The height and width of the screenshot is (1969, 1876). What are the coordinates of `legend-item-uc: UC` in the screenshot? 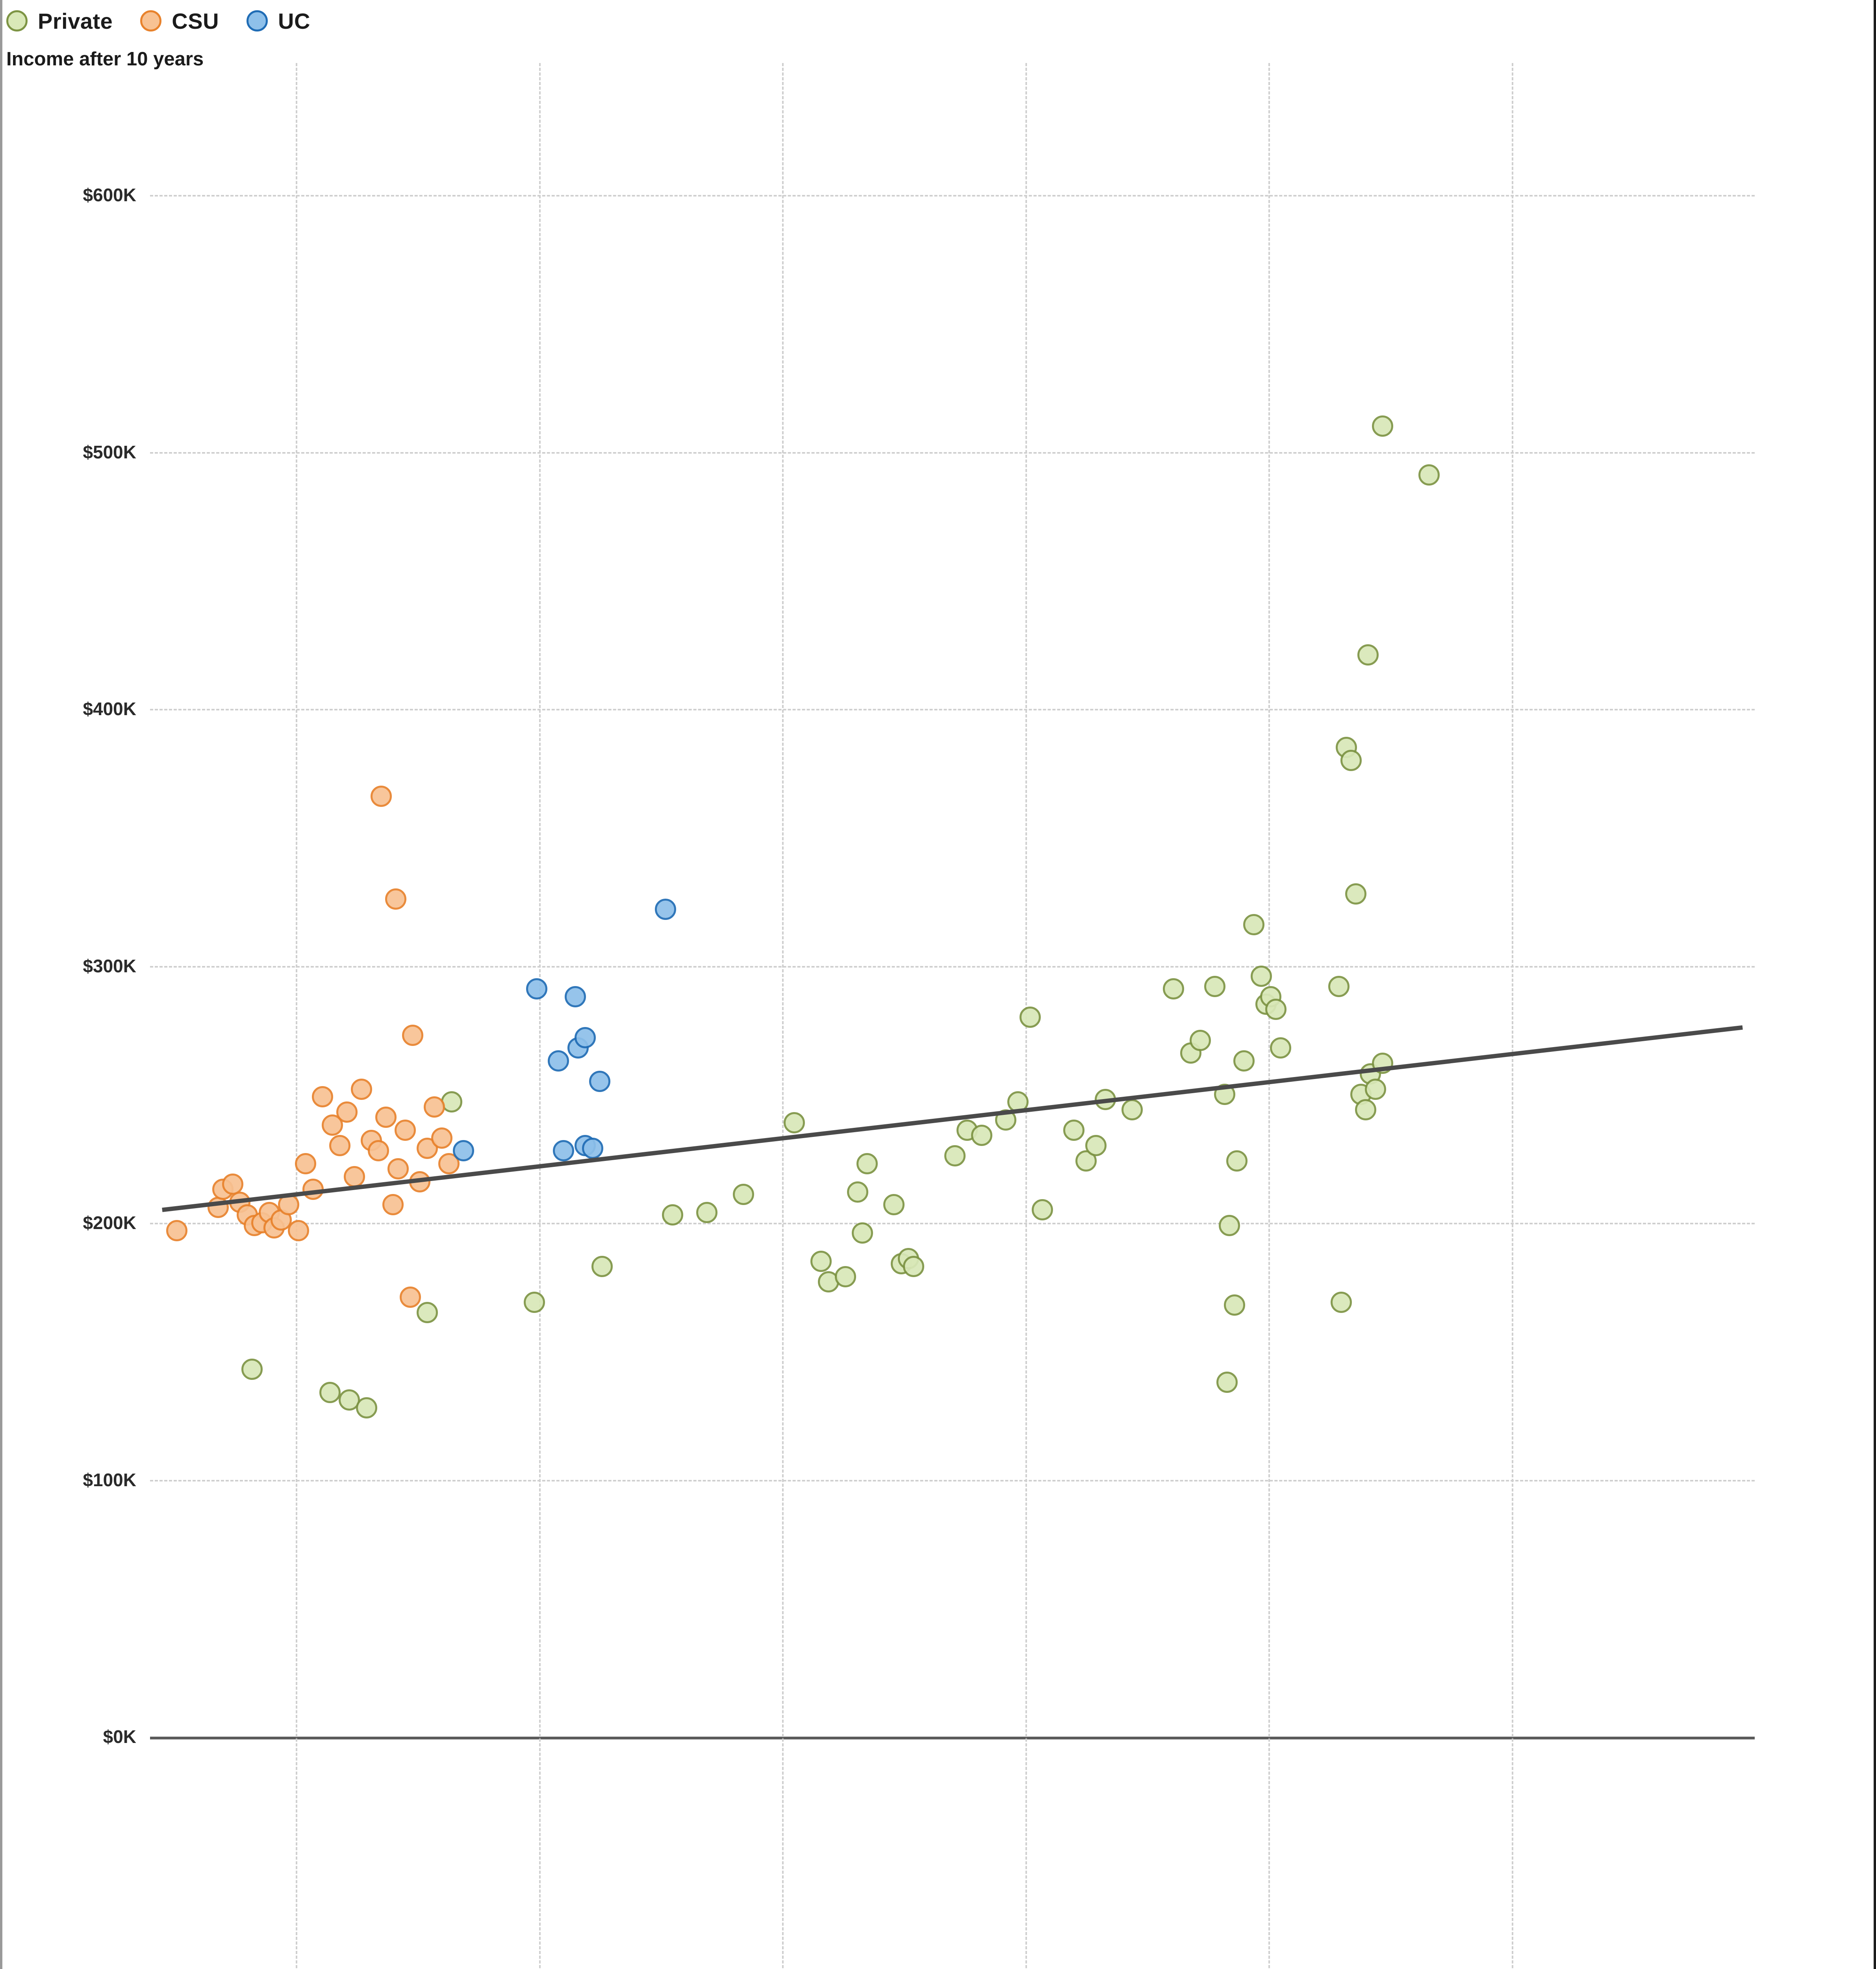 It's located at (278, 21).